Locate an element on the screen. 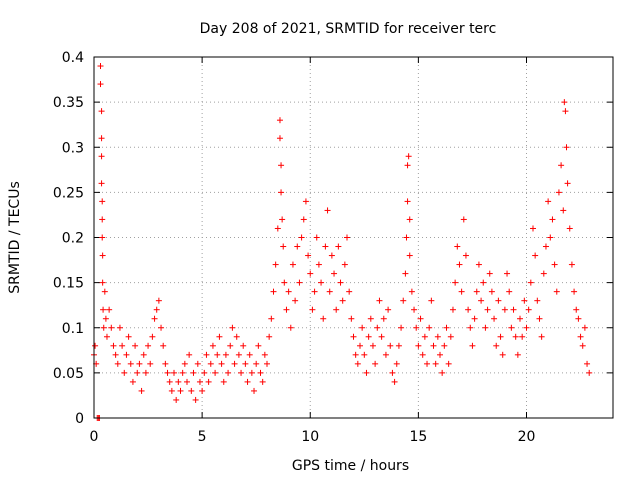 This screenshot has width=640, height=480. y-tick-label: 0.25 is located at coordinates (68, 193).